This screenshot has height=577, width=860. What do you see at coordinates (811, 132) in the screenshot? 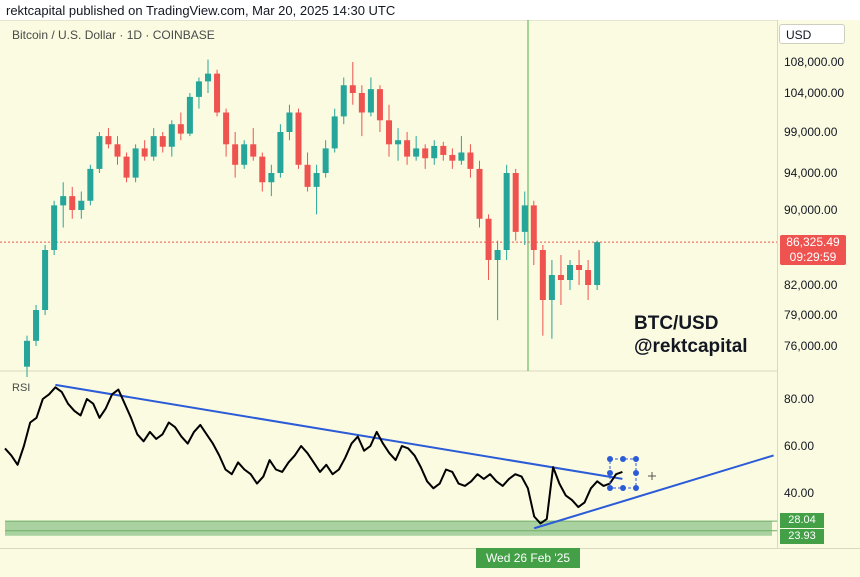
I see `price-tick-label: 99,000.00` at bounding box center [811, 132].